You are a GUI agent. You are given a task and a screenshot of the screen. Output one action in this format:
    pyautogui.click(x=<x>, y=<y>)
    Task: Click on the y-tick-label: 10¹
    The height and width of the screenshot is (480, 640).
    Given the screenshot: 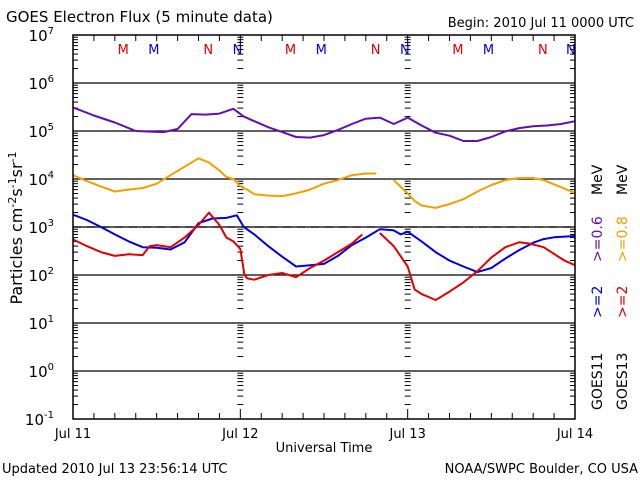 What is the action you would take?
    pyautogui.click(x=41, y=323)
    